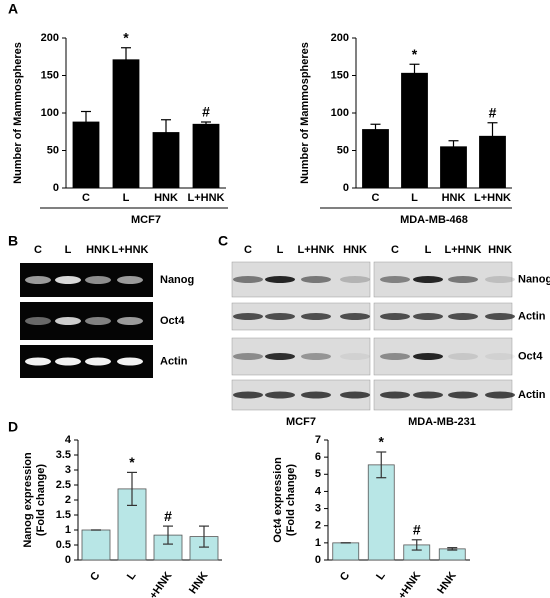 The width and height of the screenshot is (550, 598). Describe the element at coordinates (318, 508) in the screenshot. I see `y-tick-label: 3` at that location.